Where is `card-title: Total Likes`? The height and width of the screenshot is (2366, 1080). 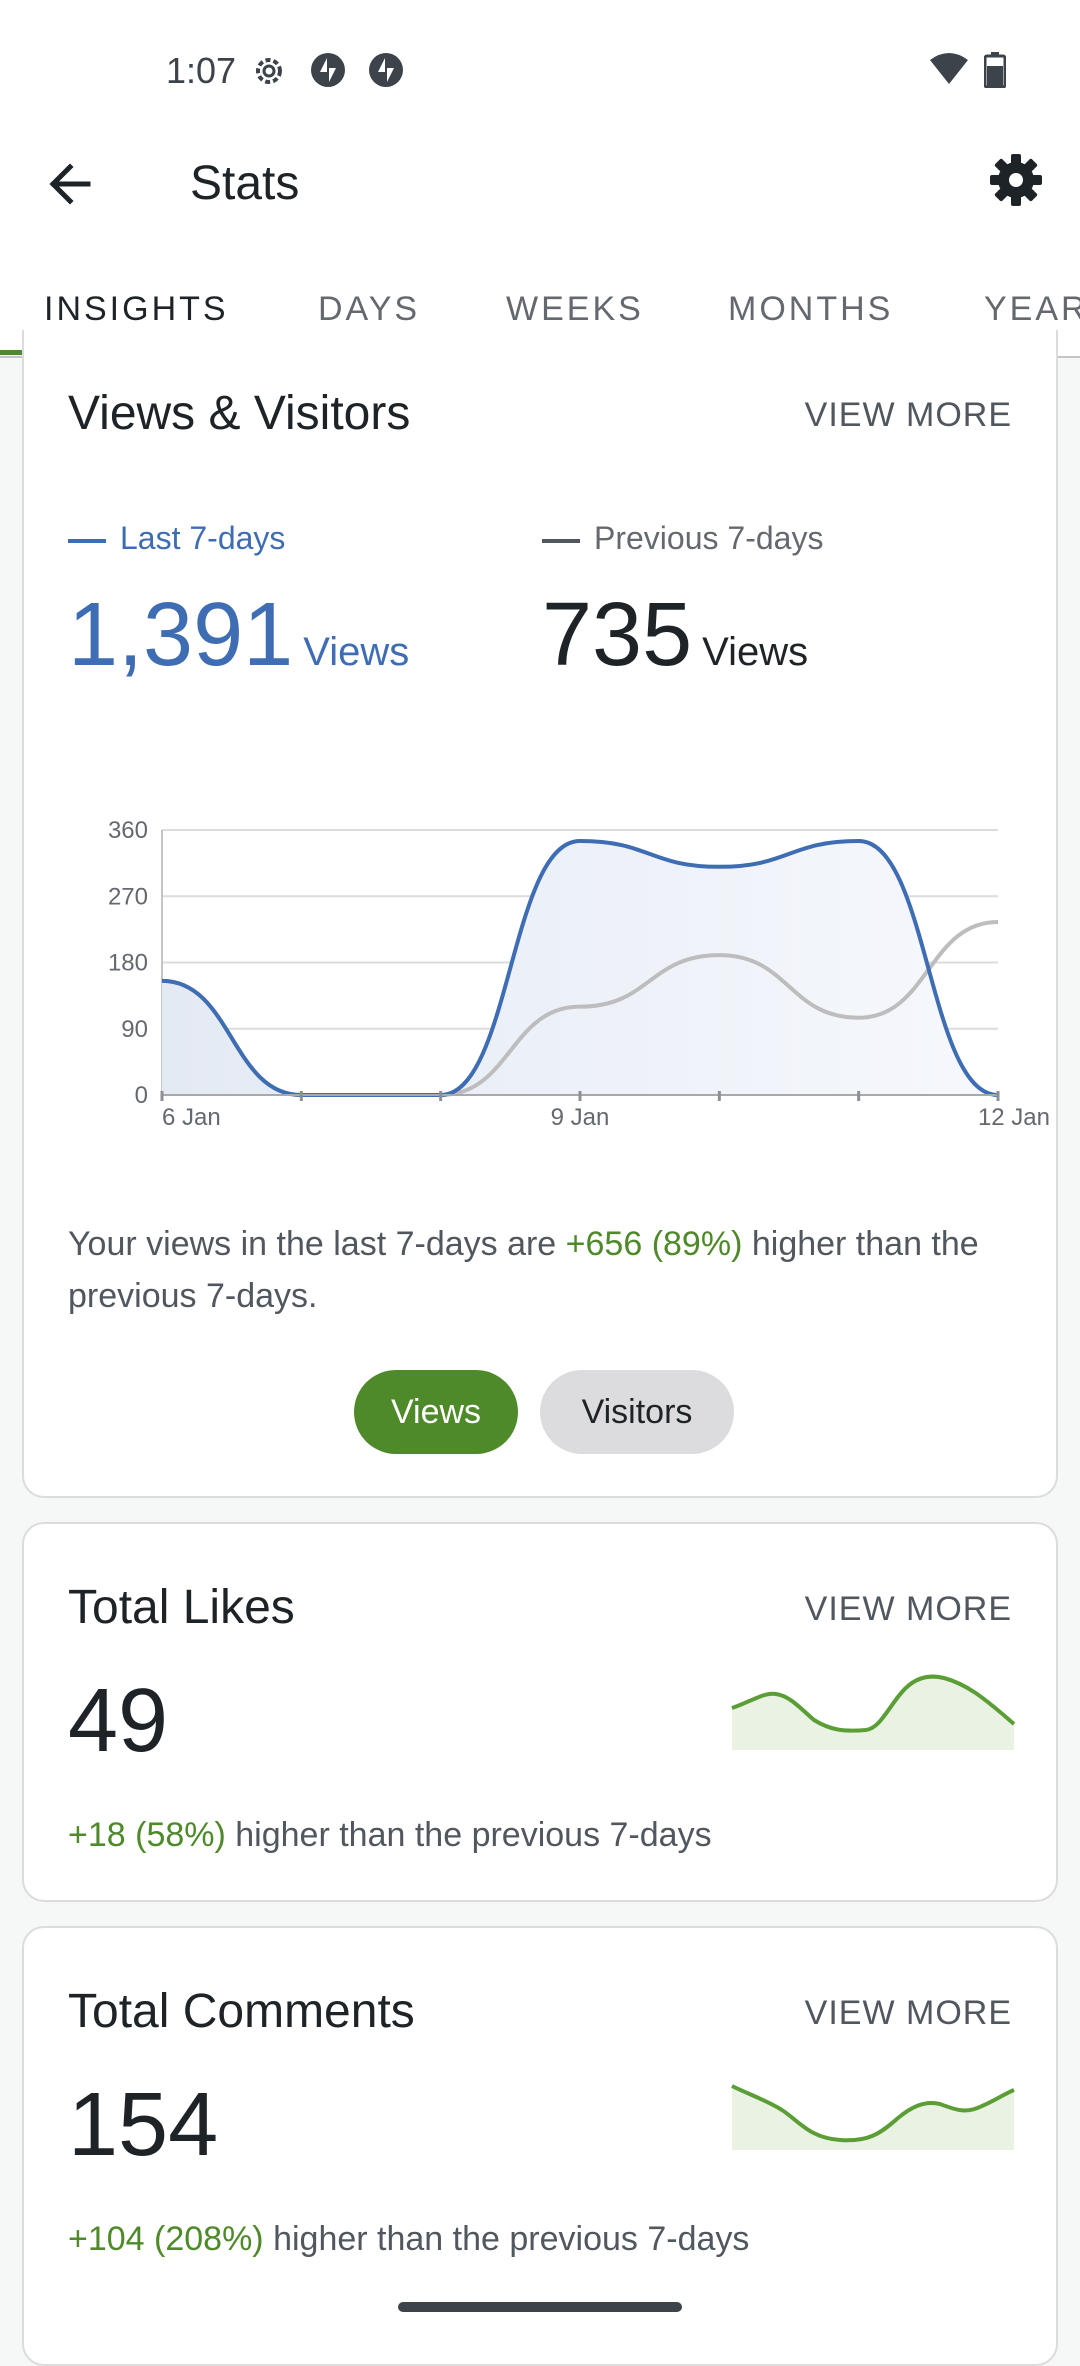 card-title: Total Likes is located at coordinates (181, 1607).